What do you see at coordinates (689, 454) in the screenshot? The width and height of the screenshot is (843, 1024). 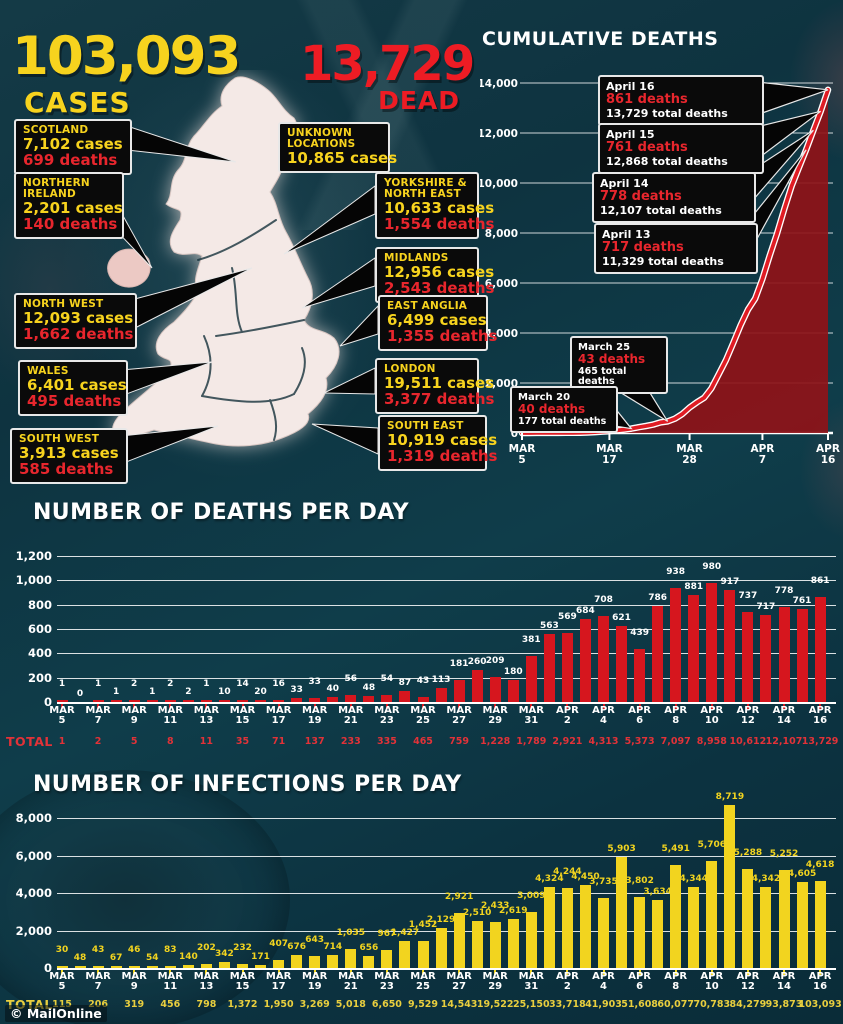 I see `x-tick-label: MAR 28` at bounding box center [689, 454].